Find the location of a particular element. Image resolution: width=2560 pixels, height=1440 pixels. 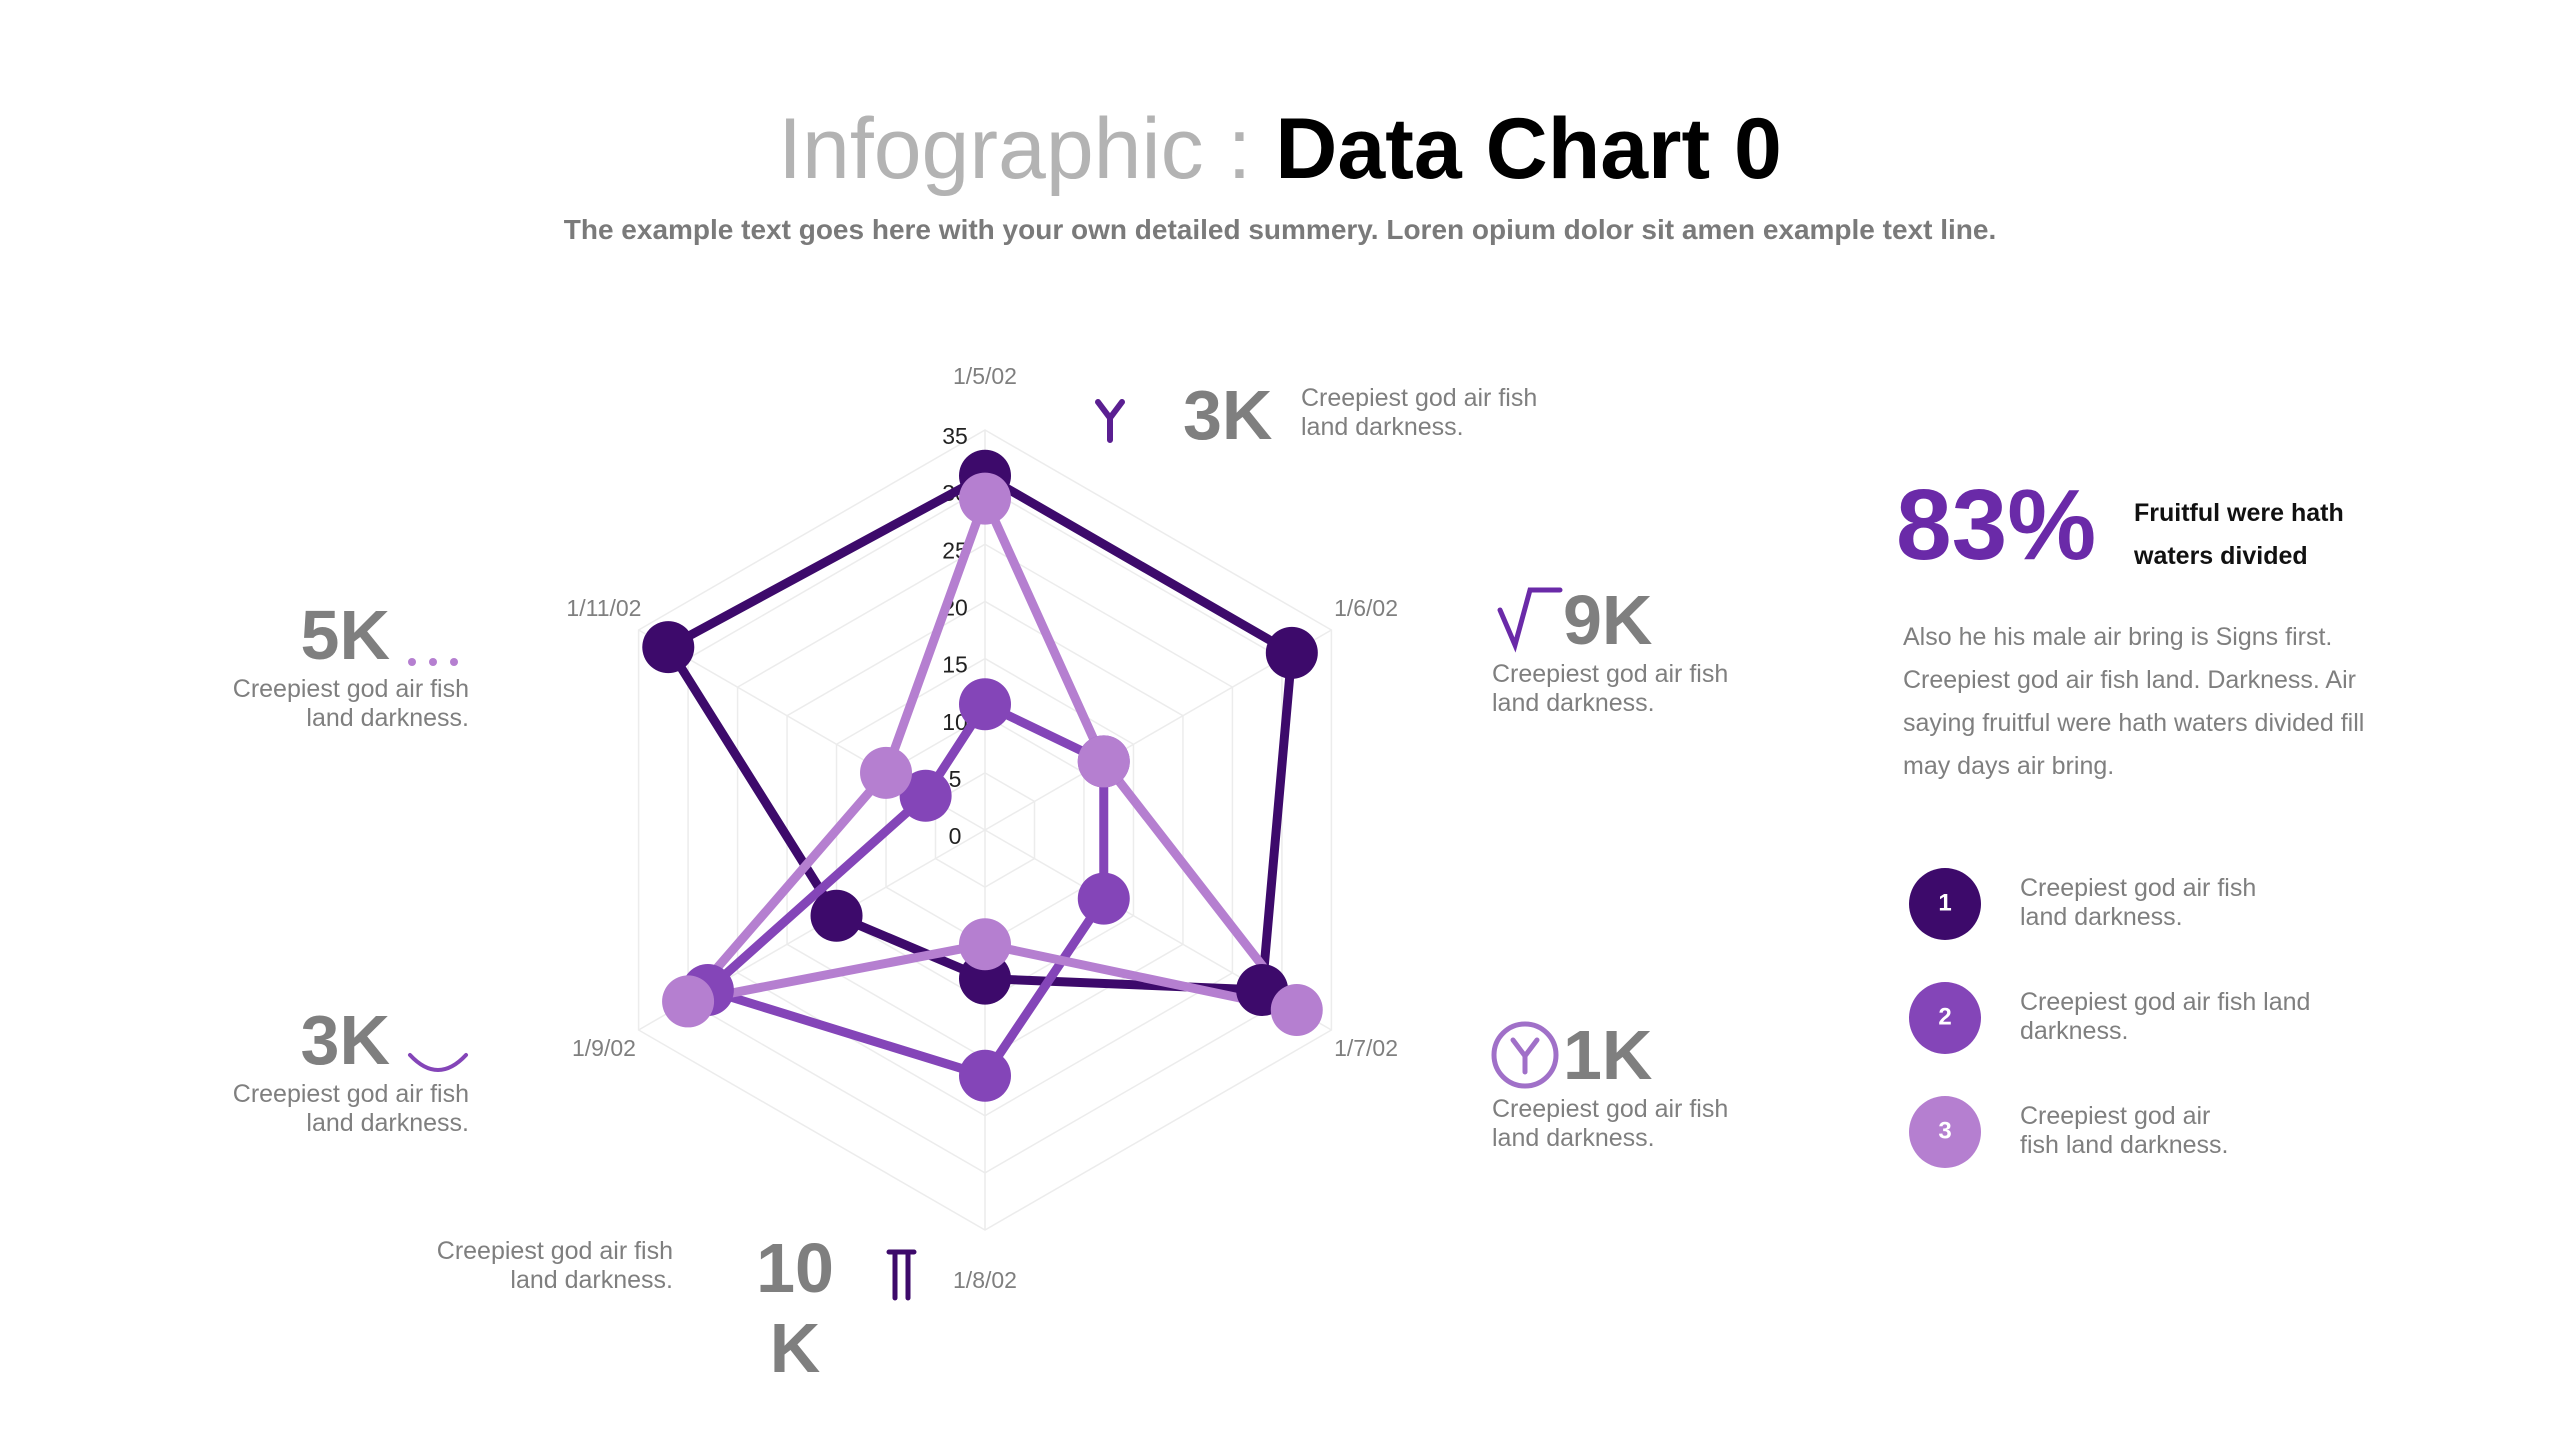

stat-value: 83% is located at coordinates (1996, 525).